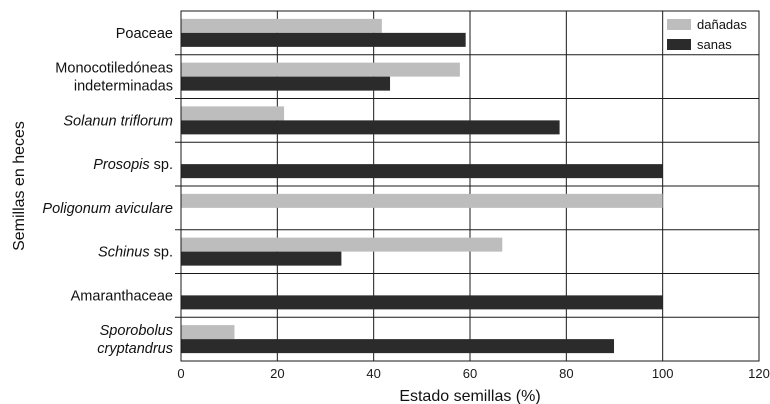 The image size is (770, 404). I want to click on category-label-part: Solanun triflorum, so click(118, 121).